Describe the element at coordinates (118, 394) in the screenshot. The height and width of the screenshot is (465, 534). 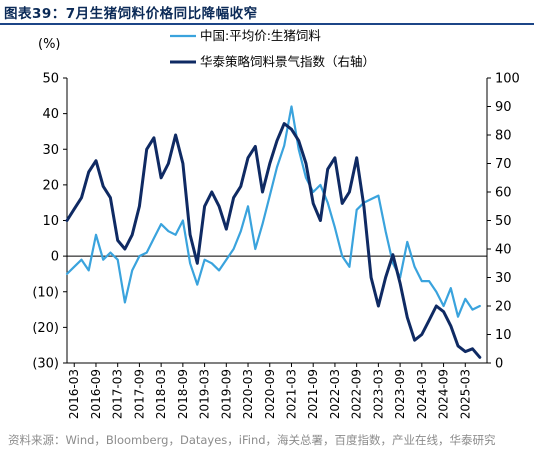
I see `x-tick-label: 2017-03` at that location.